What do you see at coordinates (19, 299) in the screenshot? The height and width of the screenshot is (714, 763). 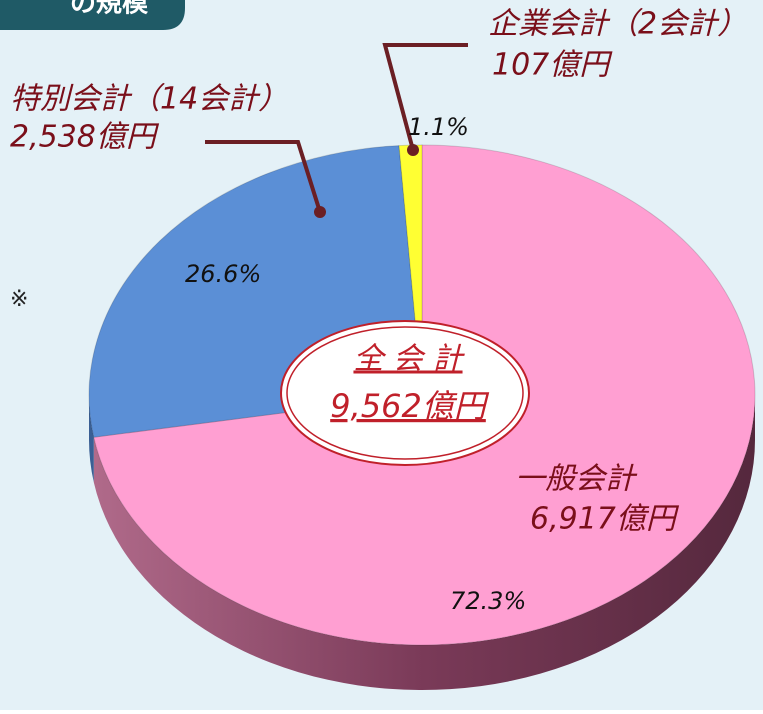 I see `note-mark: ※` at bounding box center [19, 299].